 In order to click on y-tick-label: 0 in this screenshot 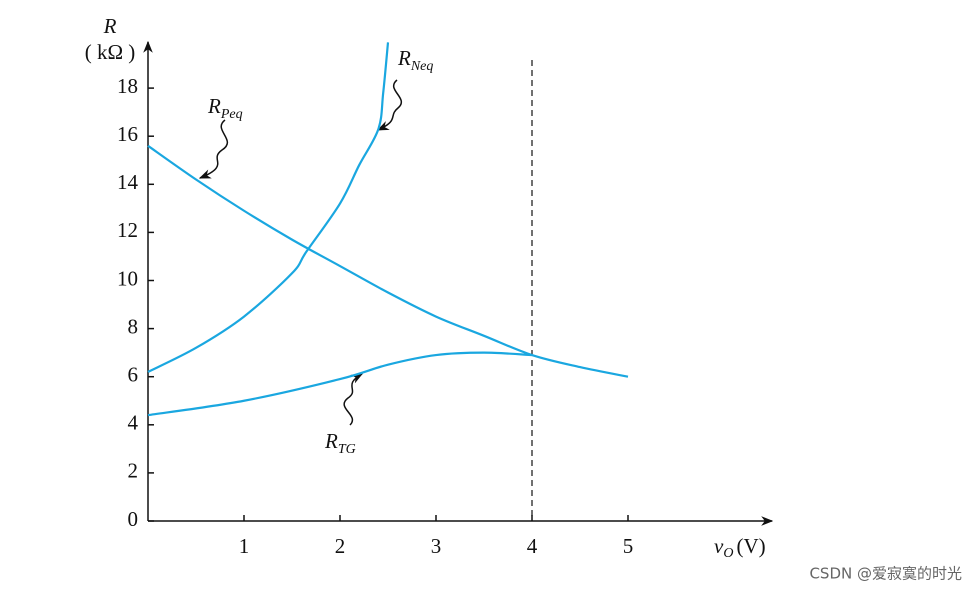, I will do `click(133, 519)`.